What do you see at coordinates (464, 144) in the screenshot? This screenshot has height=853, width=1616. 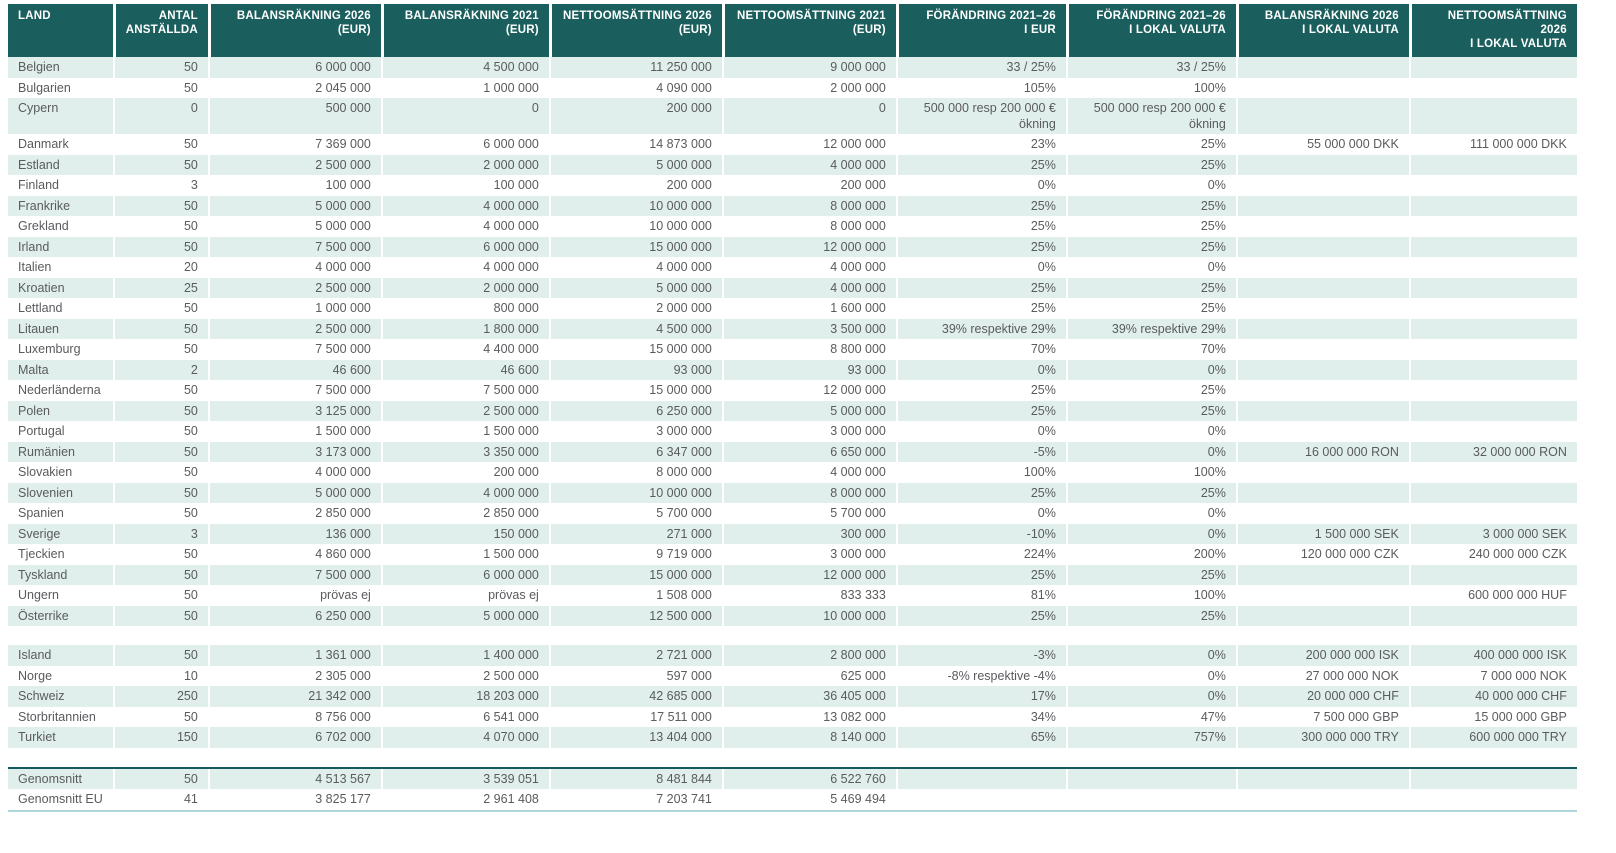 I see `cell-balansrakning-2021-eur: 6 000 000` at bounding box center [464, 144].